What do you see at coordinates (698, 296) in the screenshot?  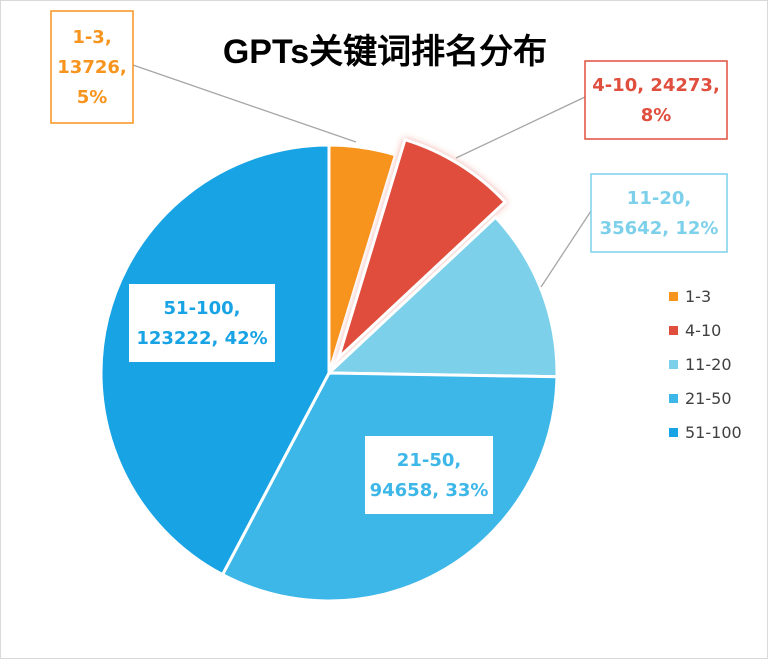 I see `legend-label-1-3: 1-3` at bounding box center [698, 296].